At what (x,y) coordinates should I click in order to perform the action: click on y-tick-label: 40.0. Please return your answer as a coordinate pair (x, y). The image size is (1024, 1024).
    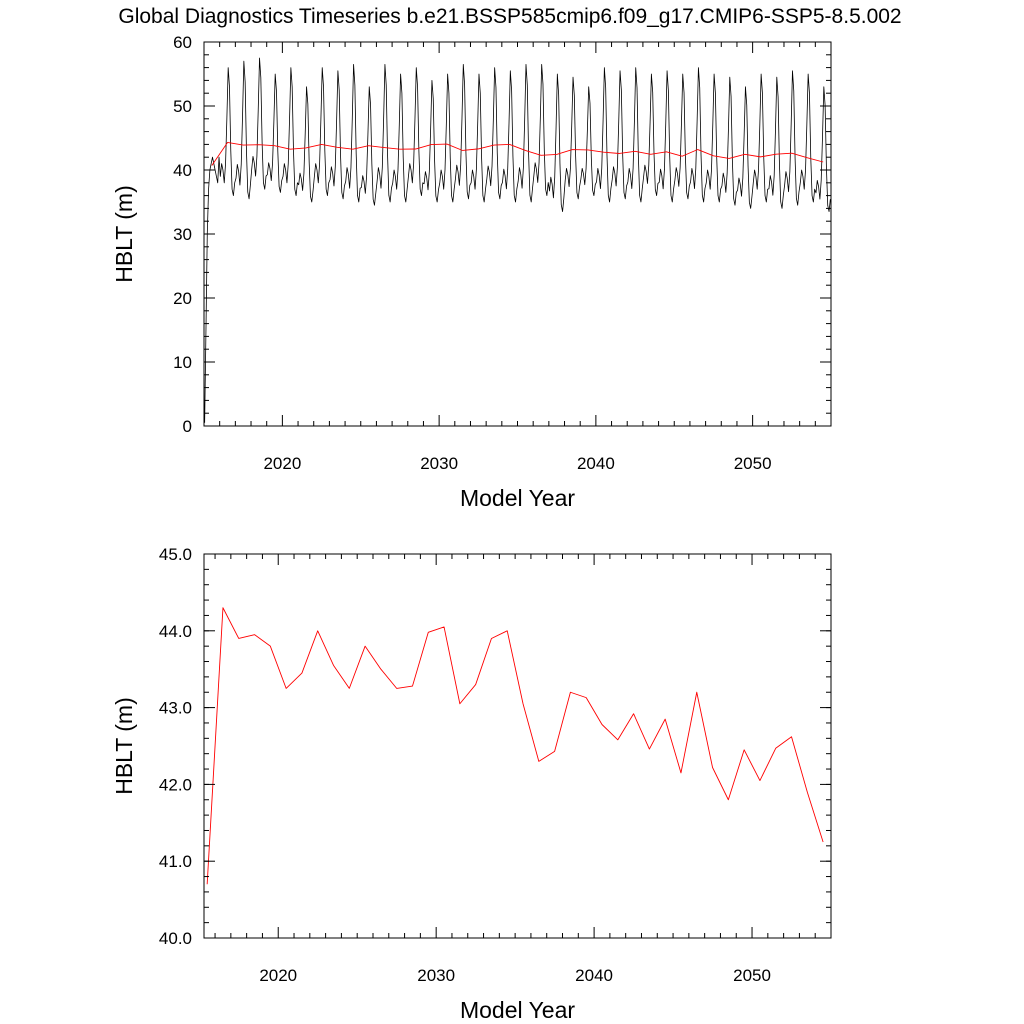
    Looking at the image, I should click on (175, 938).